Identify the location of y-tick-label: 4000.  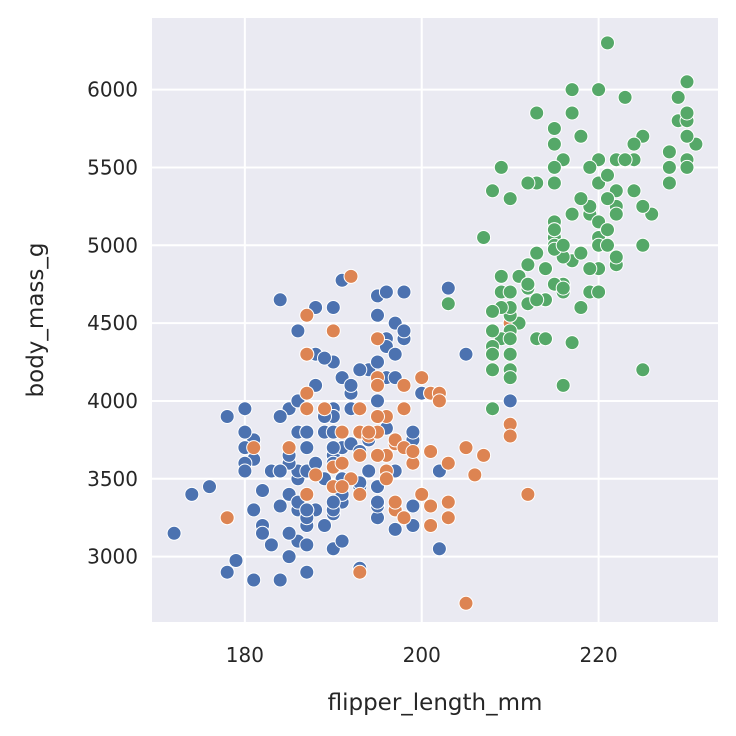
(112, 401).